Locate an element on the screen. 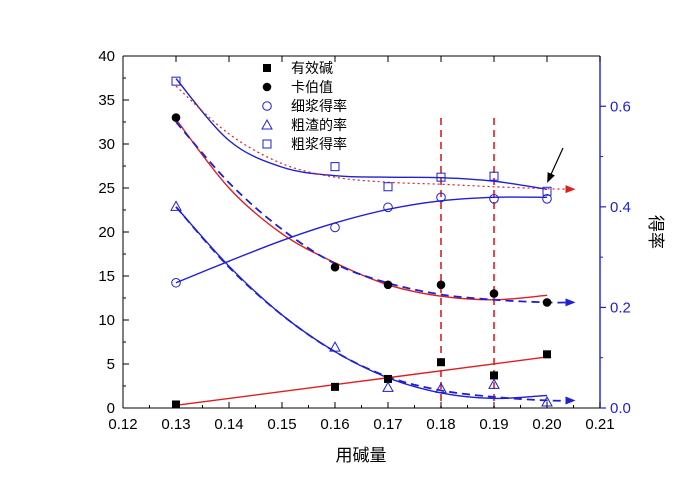 The image size is (700, 492). x-tick-label-4: 0.16 is located at coordinates (334, 424).